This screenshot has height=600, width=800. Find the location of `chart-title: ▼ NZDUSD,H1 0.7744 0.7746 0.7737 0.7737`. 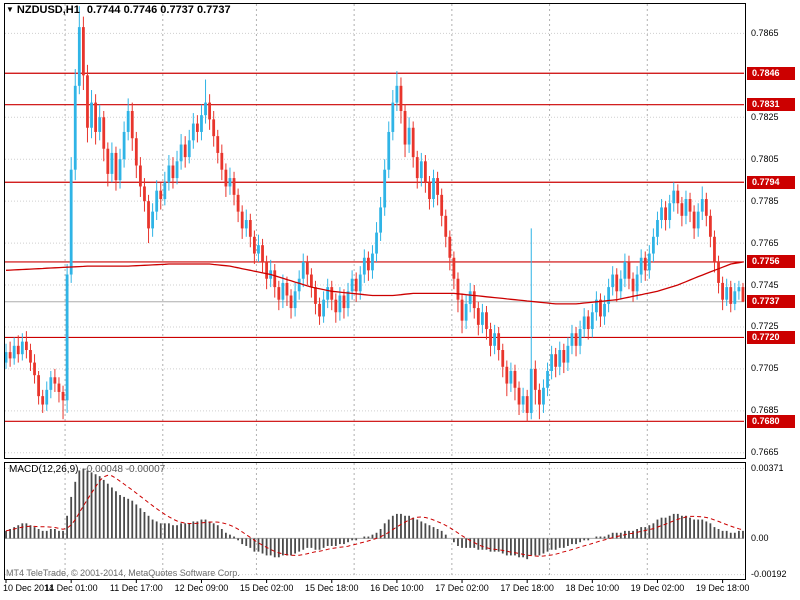

chart-title: ▼ NZDUSD,H1 0.7744 0.7746 0.7737 0.7737 is located at coordinates (118, 10).